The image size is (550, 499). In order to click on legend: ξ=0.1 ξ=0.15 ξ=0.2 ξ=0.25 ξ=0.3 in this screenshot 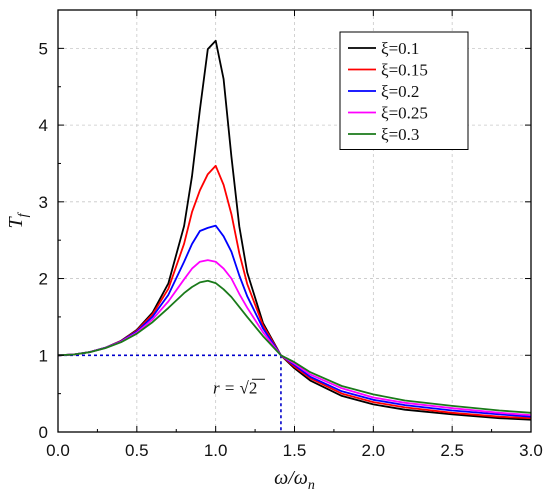, I will do `click(404, 90)`.